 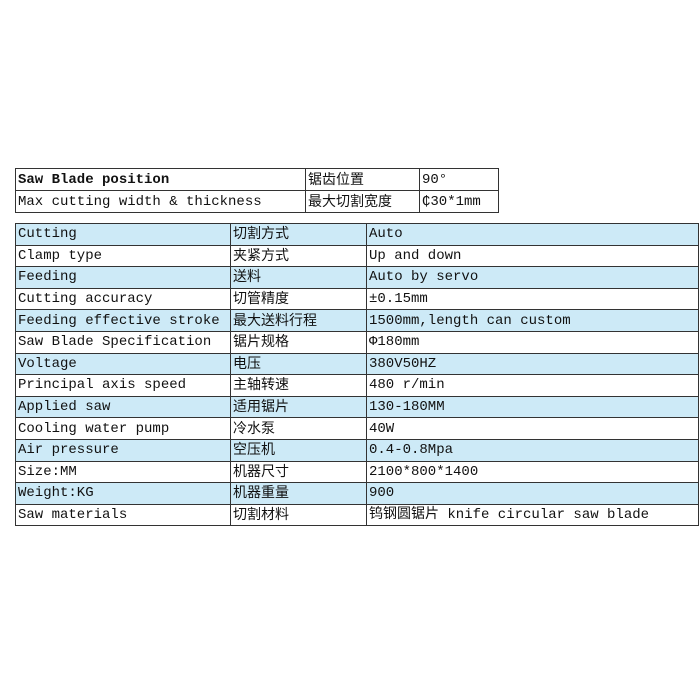 I want to click on label-en-cell: Size:MM, so click(x=123, y=472).